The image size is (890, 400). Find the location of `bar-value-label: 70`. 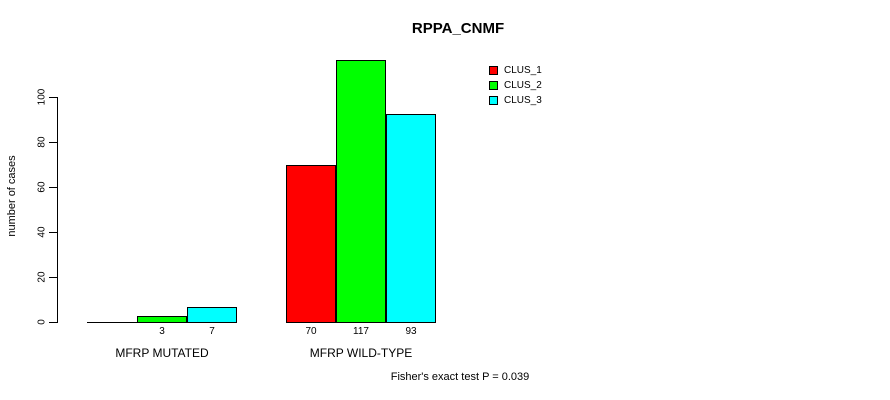

bar-value-label: 70 is located at coordinates (311, 331).